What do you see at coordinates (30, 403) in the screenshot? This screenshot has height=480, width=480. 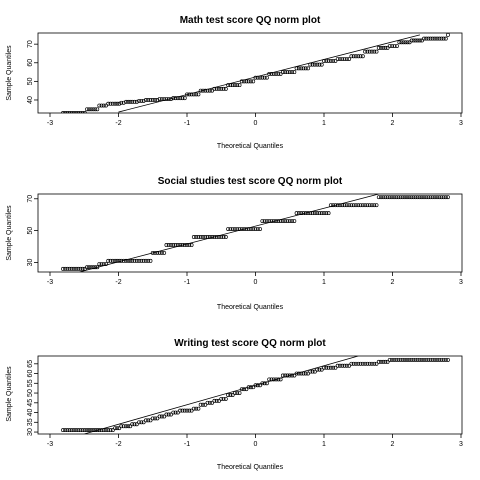 I see `writing-y-tick-label: 45` at bounding box center [30, 403].